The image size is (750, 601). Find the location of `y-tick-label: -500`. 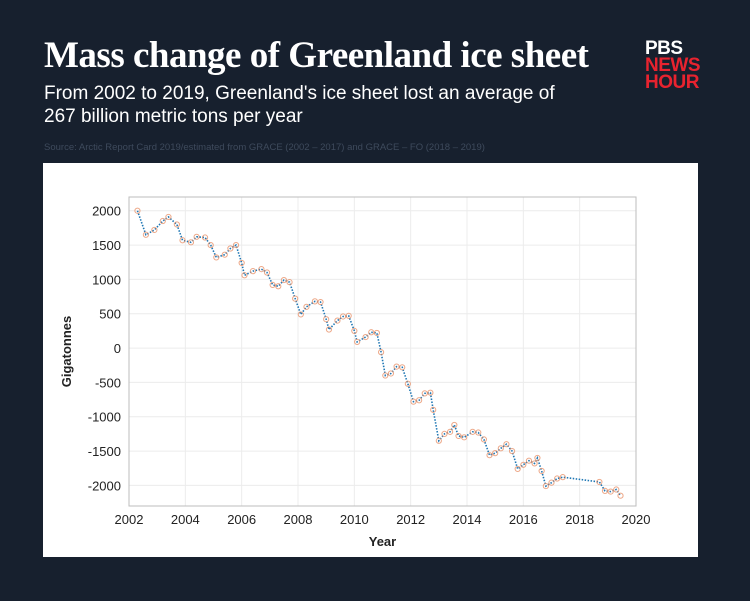

y-tick-label: -500 is located at coordinates (108, 382).